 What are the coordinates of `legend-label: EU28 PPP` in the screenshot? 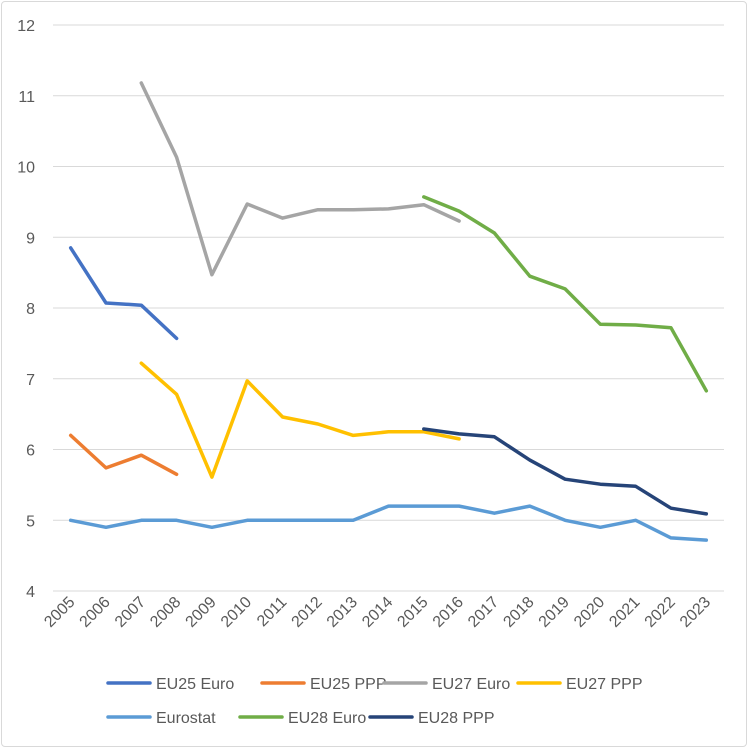 It's located at (456, 718).